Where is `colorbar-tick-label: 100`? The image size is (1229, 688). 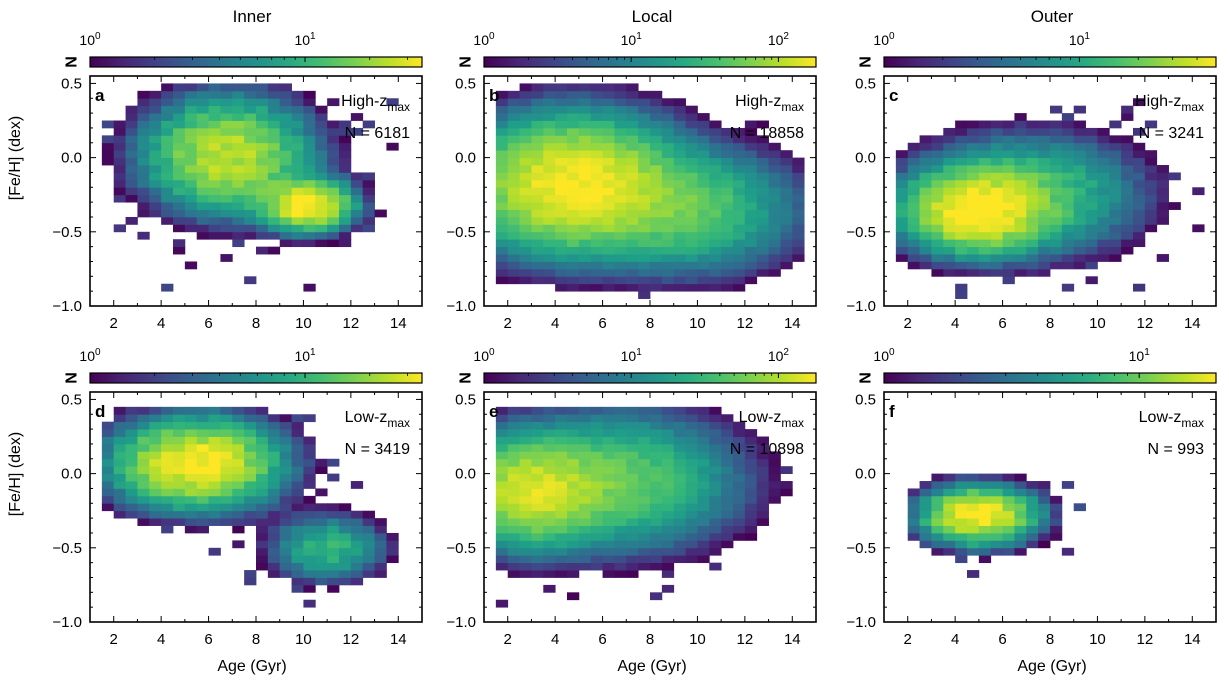
colorbar-tick-label: 100 is located at coordinates (90, 39).